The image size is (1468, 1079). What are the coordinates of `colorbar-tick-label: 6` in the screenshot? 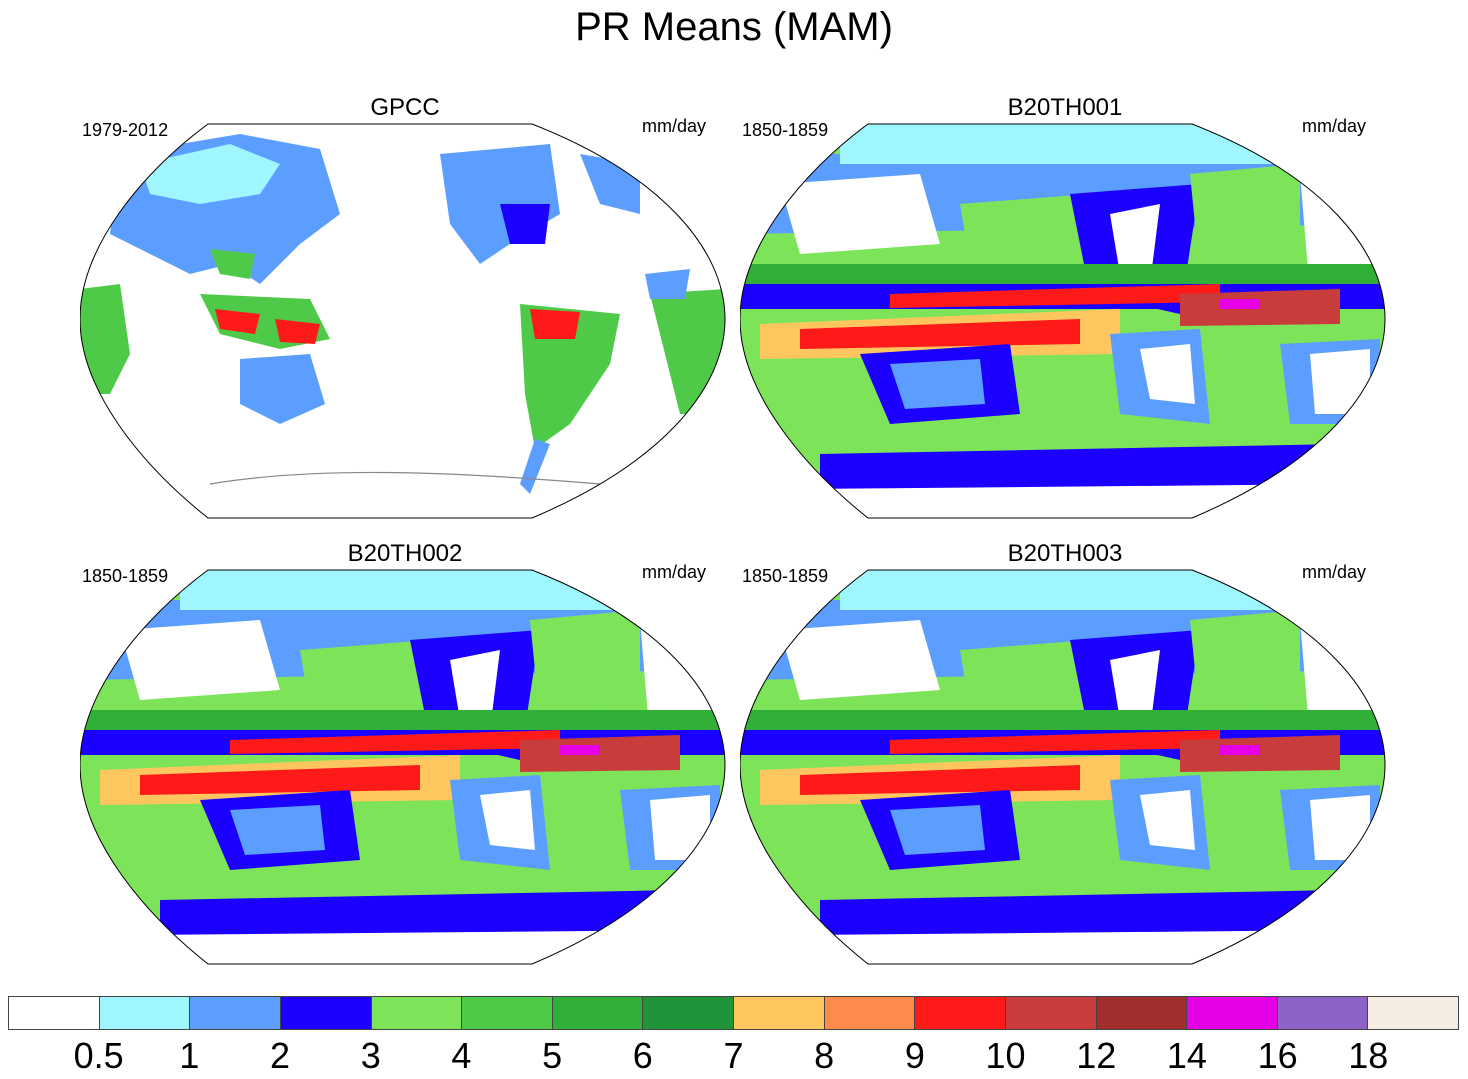 It's located at (642, 1055).